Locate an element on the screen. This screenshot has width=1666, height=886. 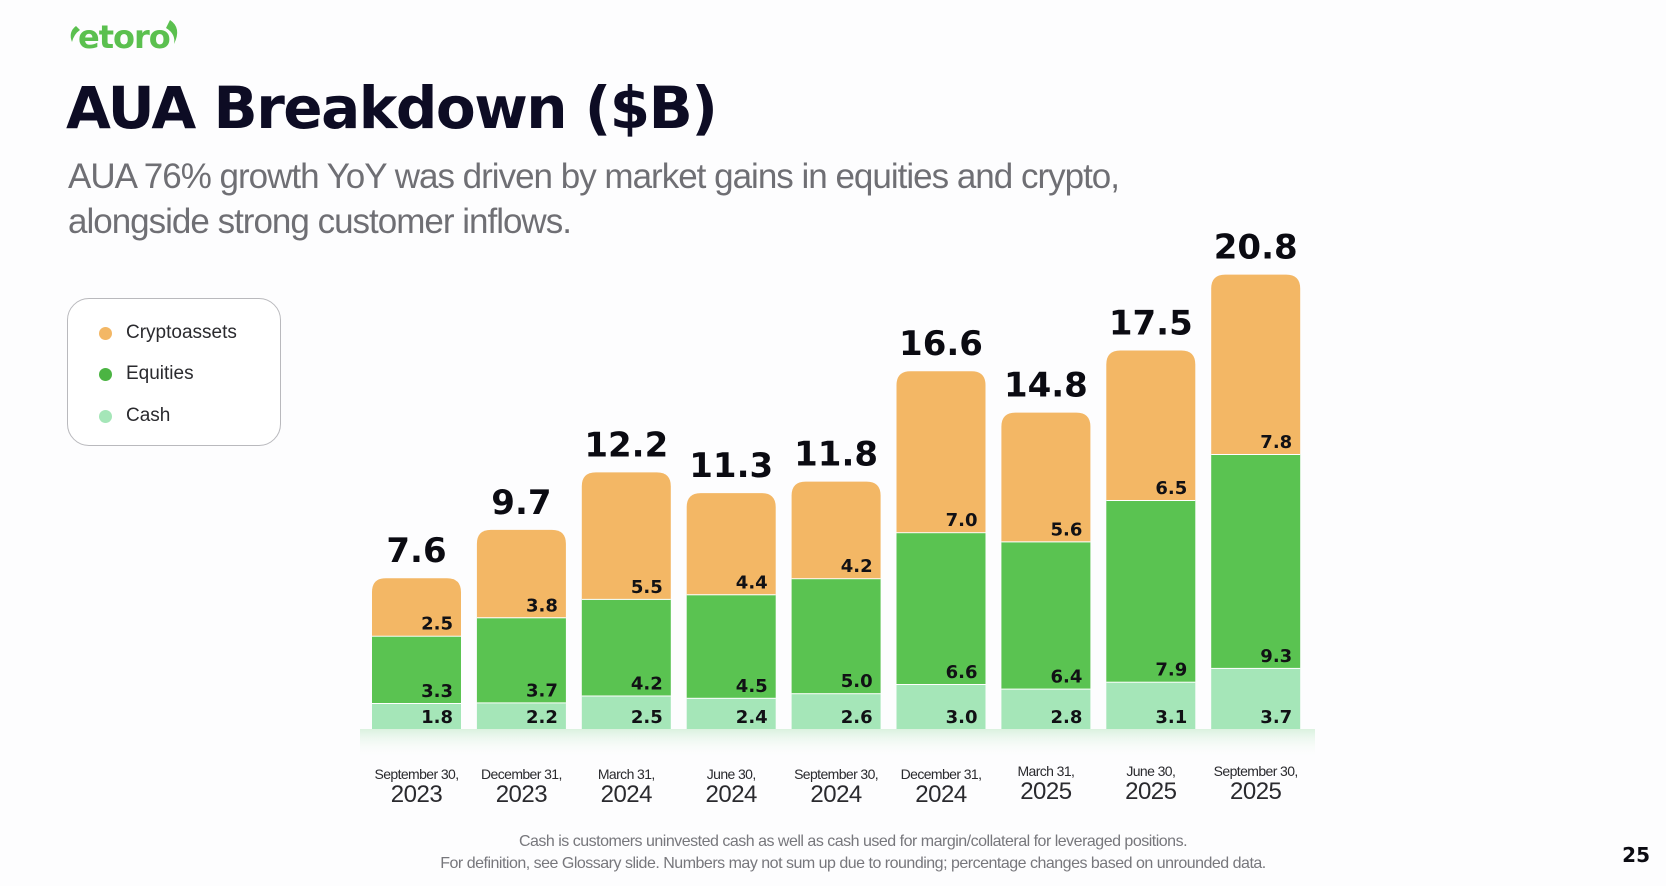
data-label-cryptoassets: 7.8 is located at coordinates (1276, 442).